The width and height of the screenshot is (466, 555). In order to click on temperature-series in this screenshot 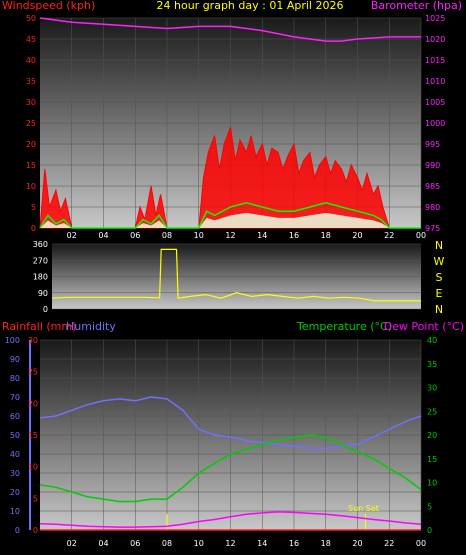, I will do `click(230, 468)`.